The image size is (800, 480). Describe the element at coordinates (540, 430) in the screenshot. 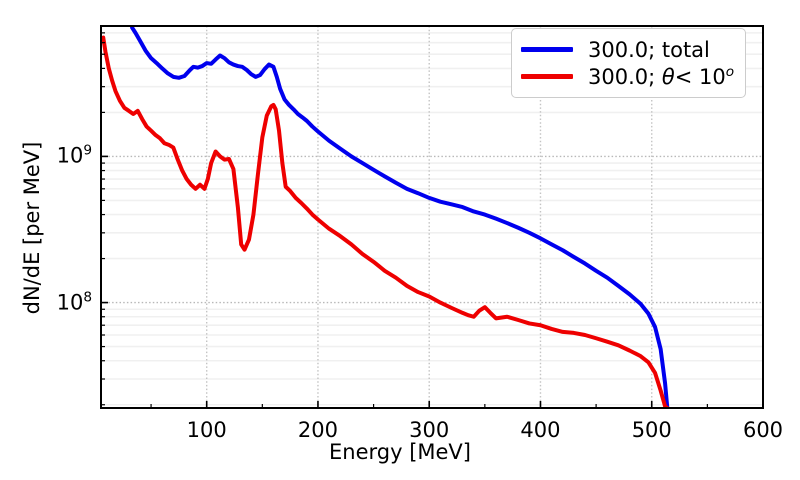

I see `x-tick-label: 400` at that location.